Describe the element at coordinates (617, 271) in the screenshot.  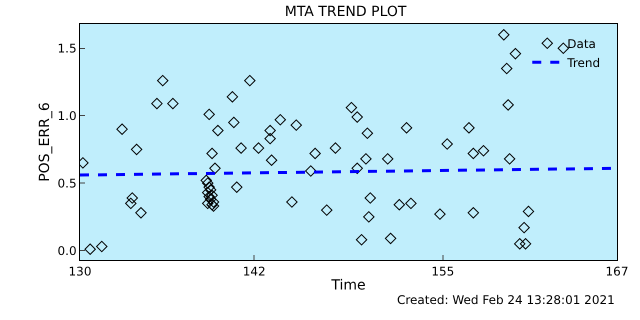
I see `x-tick-label: 167` at that location.